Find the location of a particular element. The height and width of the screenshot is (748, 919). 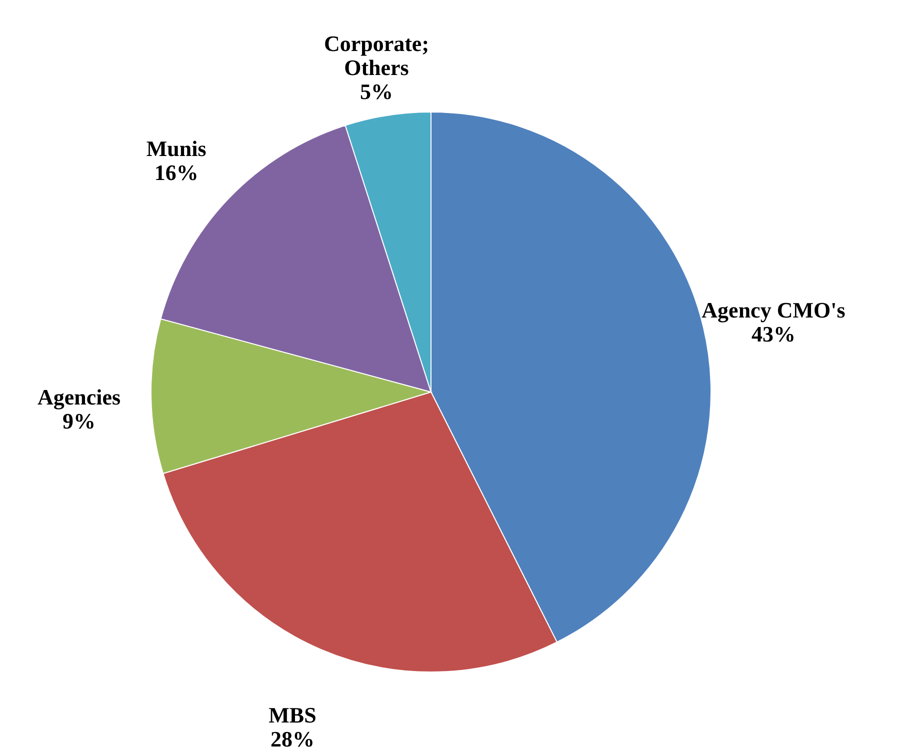

slice-label: Agencies is located at coordinates (79, 397).